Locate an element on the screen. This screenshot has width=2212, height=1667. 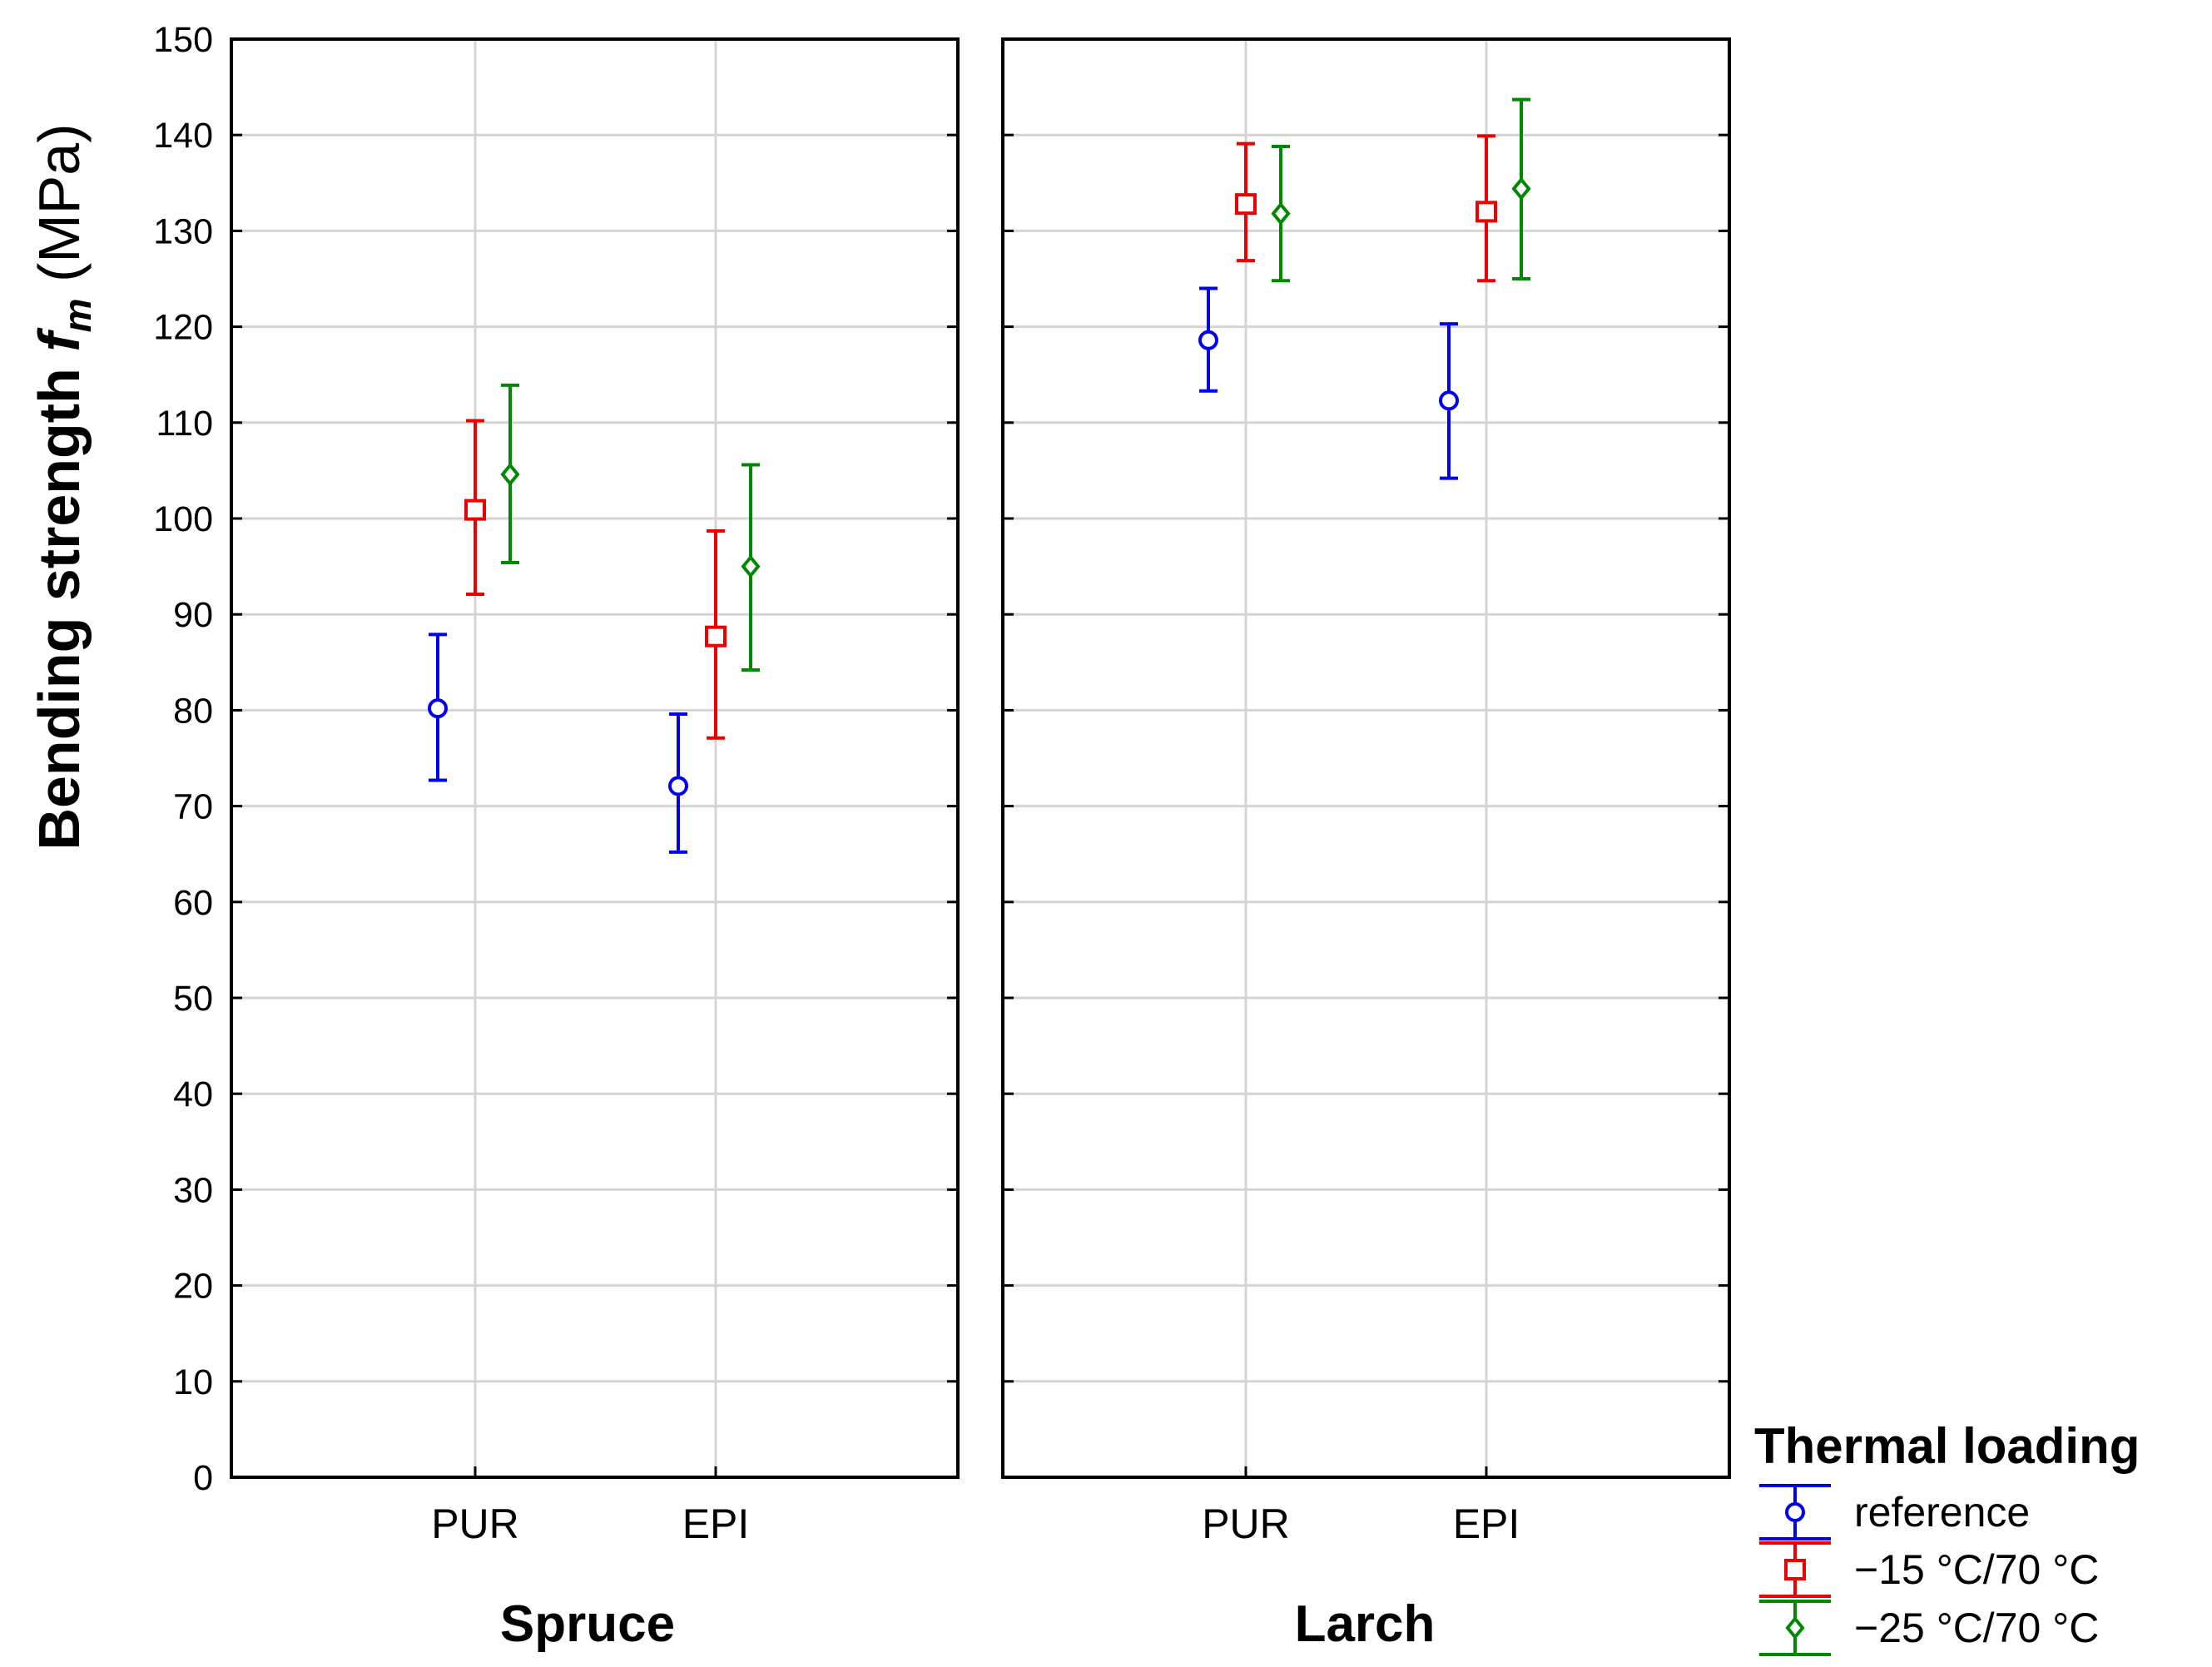
y-tick-label: 70 is located at coordinates (193, 807).